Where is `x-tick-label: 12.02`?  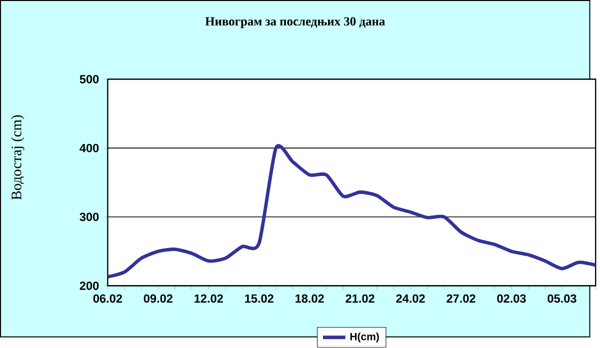 x-tick-label: 12.02 is located at coordinates (208, 298).